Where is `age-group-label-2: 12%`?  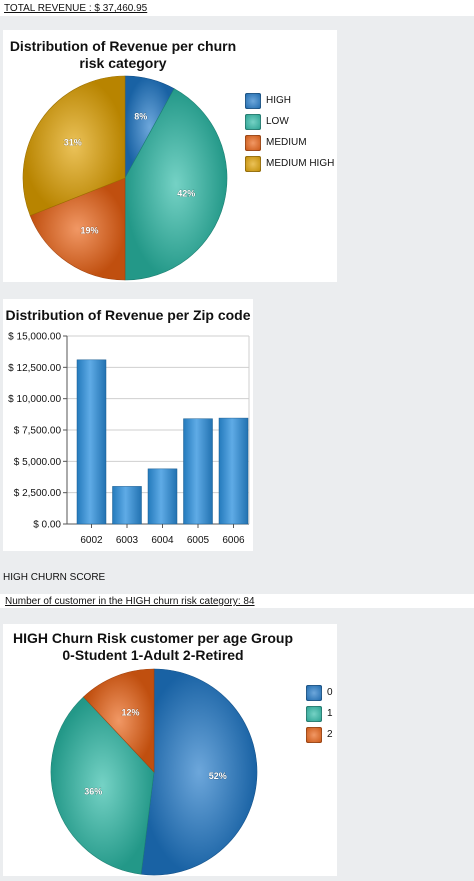 age-group-label-2: 12% is located at coordinates (130, 713).